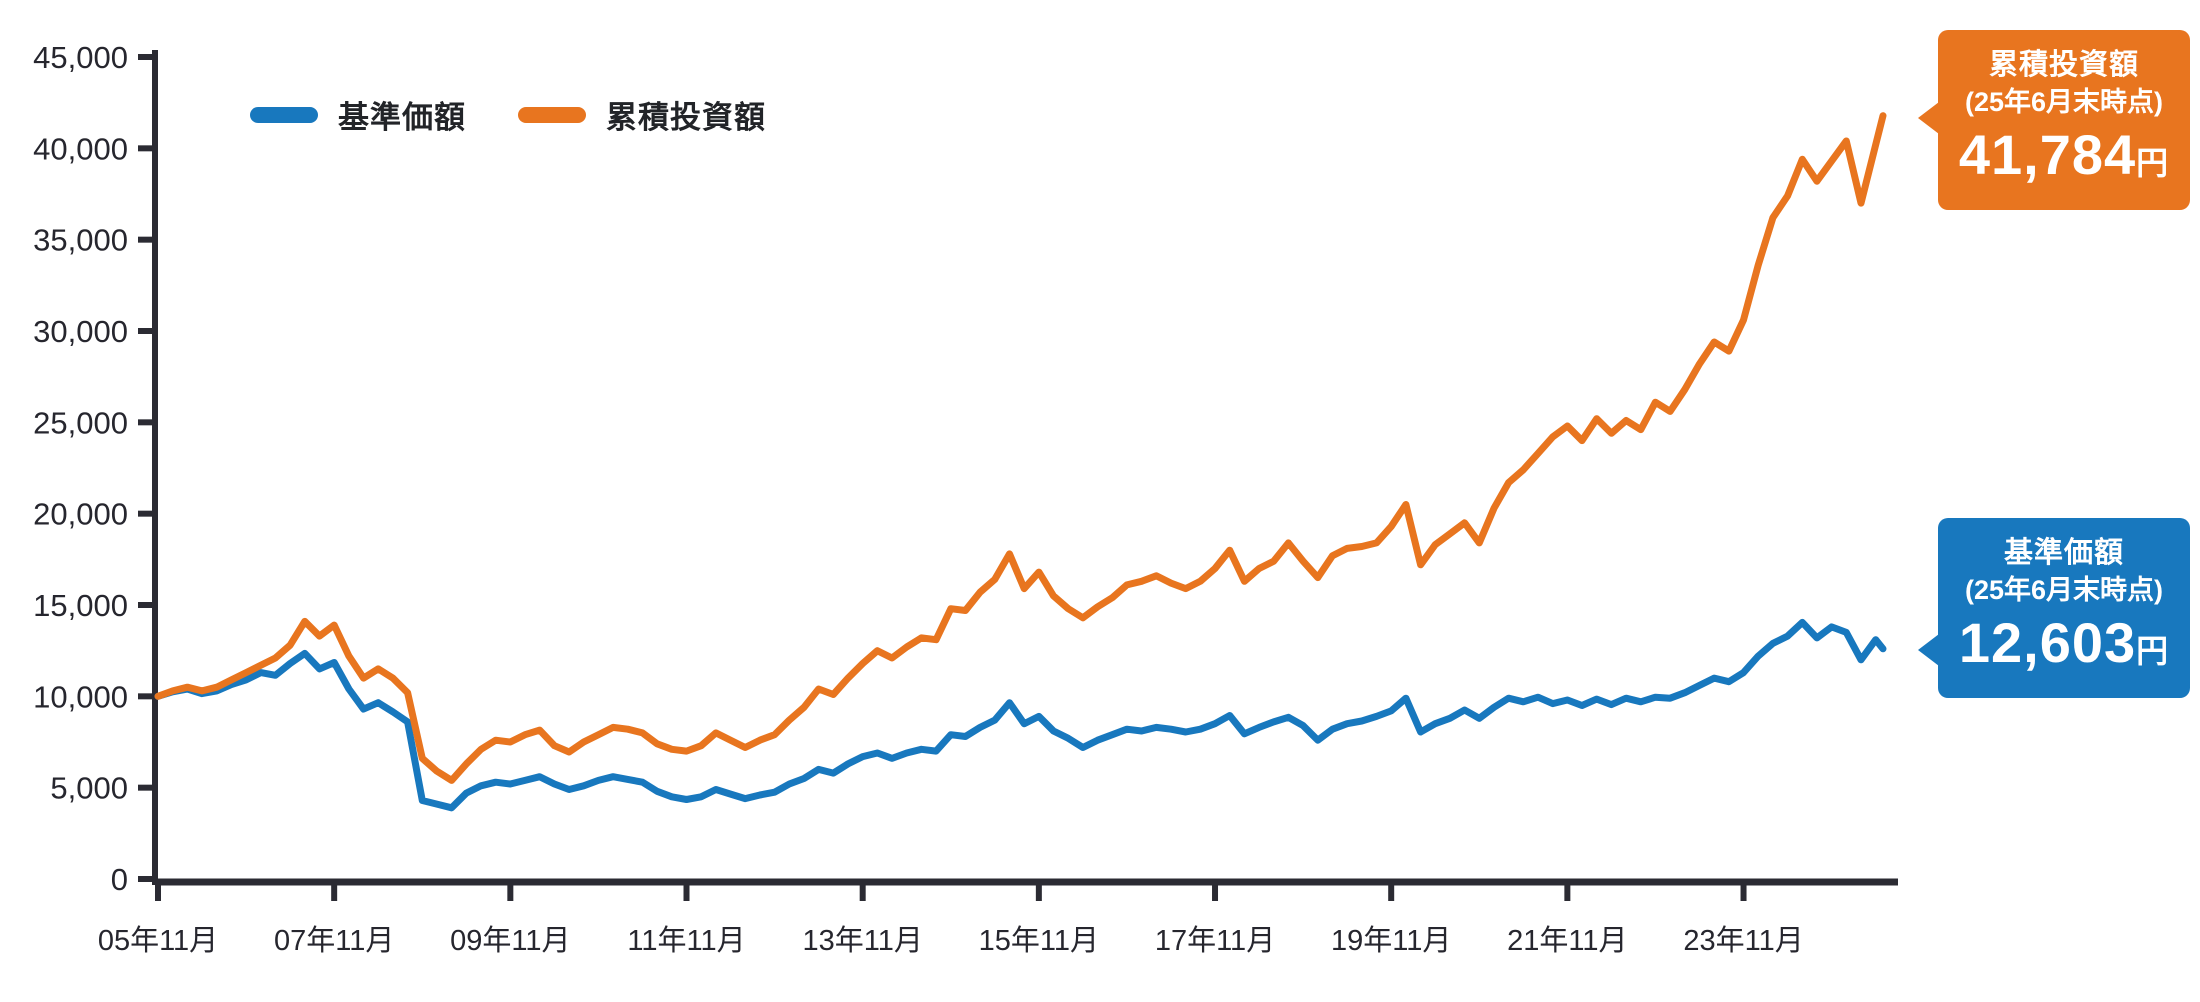  I want to click on x-tick-label: 05年11月, so click(158, 940).